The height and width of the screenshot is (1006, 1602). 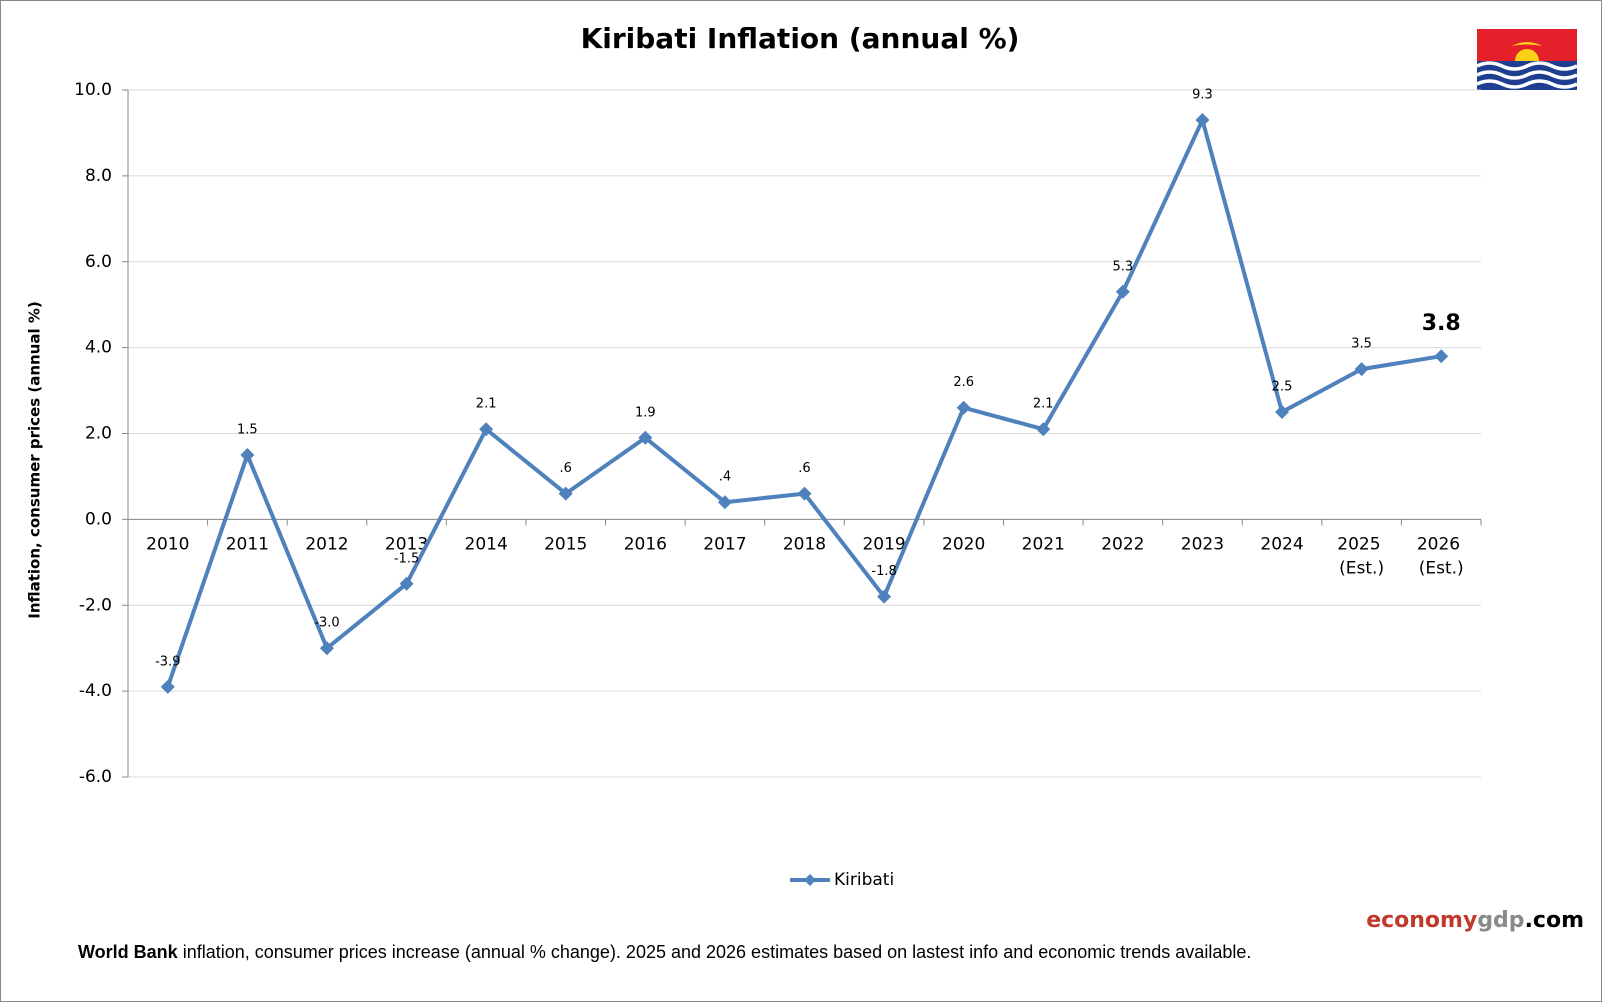 I want to click on x-tick-label: 2022, so click(x=1122, y=544).